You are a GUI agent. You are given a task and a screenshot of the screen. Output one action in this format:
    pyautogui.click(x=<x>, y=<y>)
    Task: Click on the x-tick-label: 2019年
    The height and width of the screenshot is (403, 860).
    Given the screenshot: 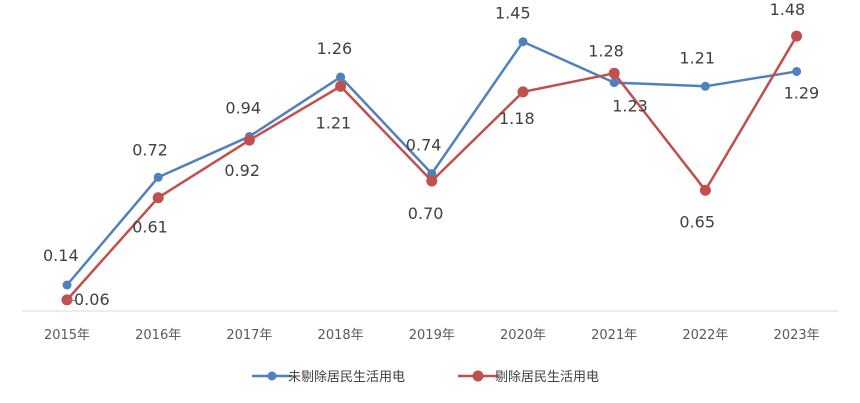 What is the action you would take?
    pyautogui.click(x=432, y=335)
    